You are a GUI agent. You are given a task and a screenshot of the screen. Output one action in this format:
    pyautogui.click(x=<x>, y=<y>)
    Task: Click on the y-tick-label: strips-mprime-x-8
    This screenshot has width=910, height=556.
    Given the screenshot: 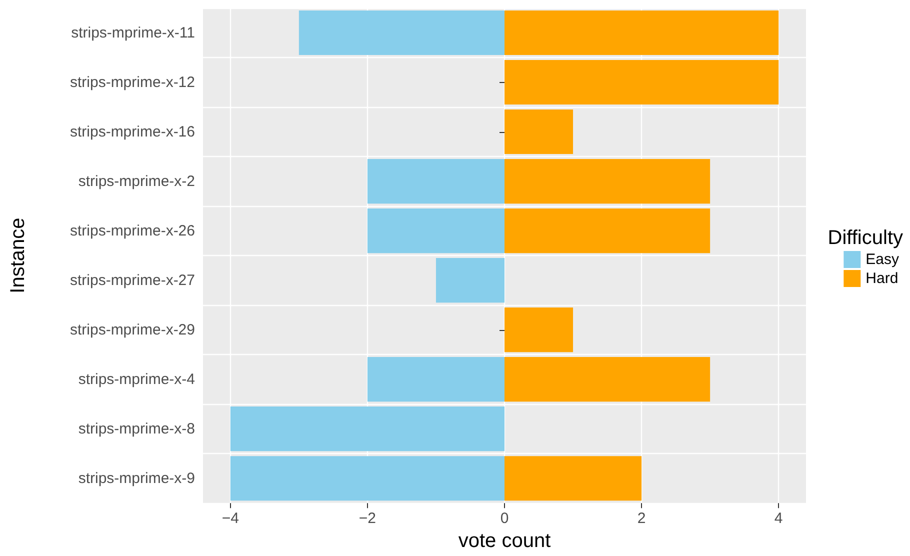 What is the action you would take?
    pyautogui.click(x=136, y=429)
    